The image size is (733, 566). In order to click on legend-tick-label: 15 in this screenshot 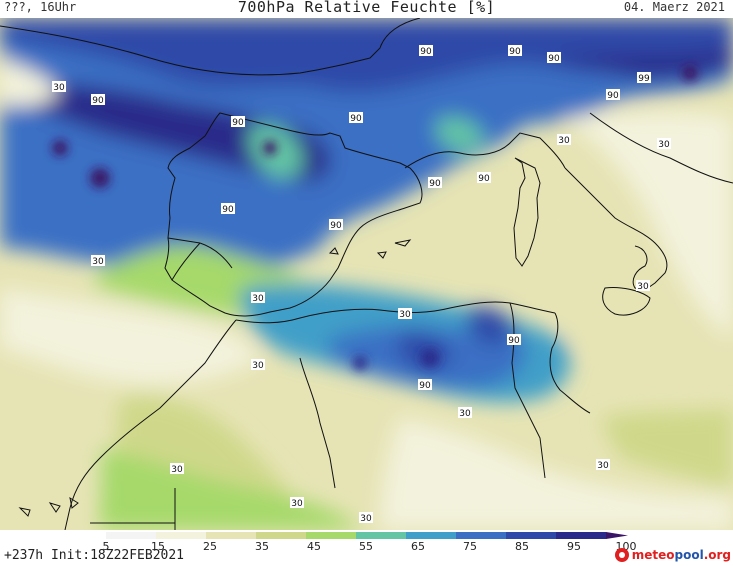, I will do `click(158, 546)`.